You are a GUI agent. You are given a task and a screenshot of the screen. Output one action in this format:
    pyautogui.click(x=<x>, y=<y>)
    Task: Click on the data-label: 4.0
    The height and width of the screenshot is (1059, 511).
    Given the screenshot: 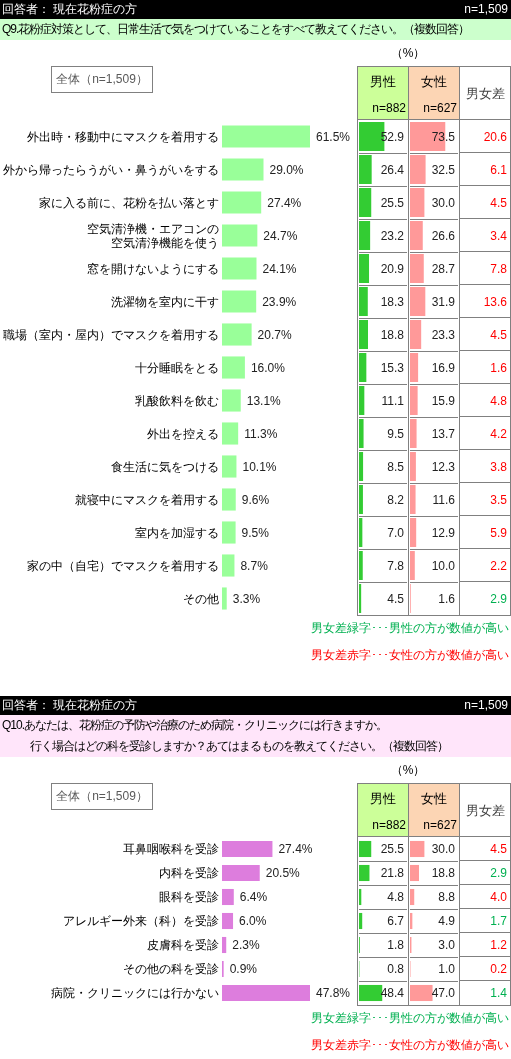 What is the action you would take?
    pyautogui.click(x=498, y=897)
    